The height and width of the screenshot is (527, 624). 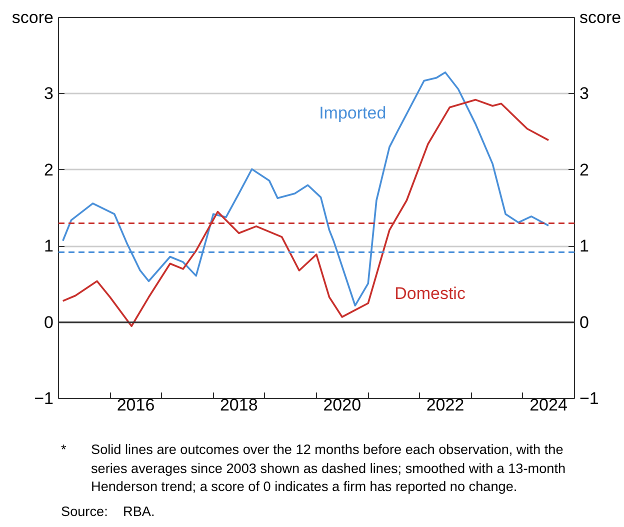 I want to click on series-label: Domestic, so click(x=430, y=294).